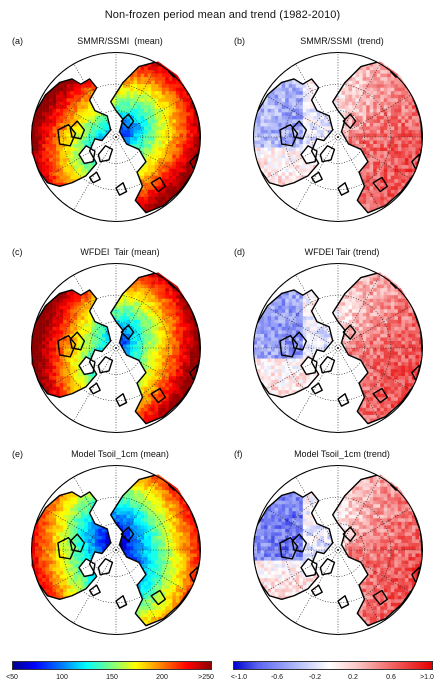 The width and height of the screenshot is (445, 691). I want to click on panel-c: (c) WFDEI Tair (mean), so click(112, 347).